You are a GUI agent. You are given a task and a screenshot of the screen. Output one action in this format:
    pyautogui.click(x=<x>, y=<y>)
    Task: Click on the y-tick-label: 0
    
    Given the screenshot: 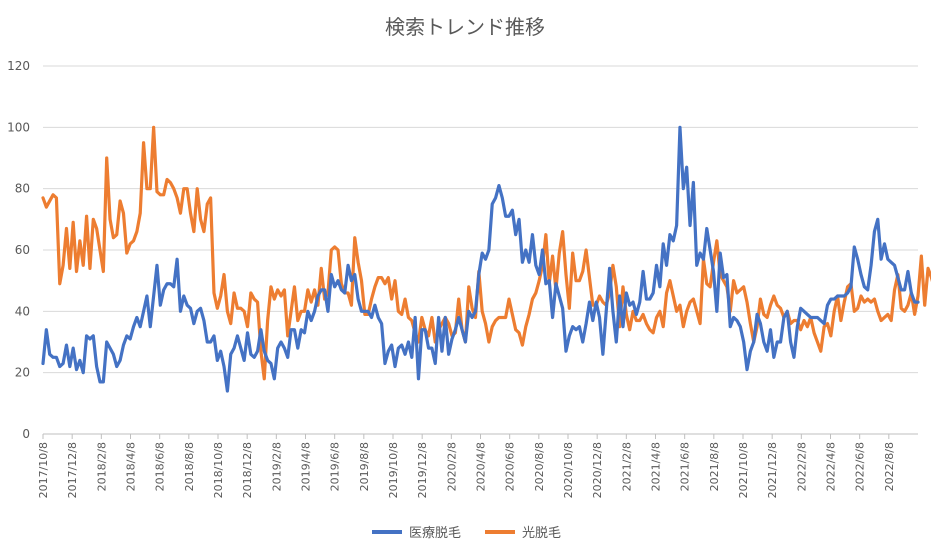 What is the action you would take?
    pyautogui.click(x=26, y=434)
    